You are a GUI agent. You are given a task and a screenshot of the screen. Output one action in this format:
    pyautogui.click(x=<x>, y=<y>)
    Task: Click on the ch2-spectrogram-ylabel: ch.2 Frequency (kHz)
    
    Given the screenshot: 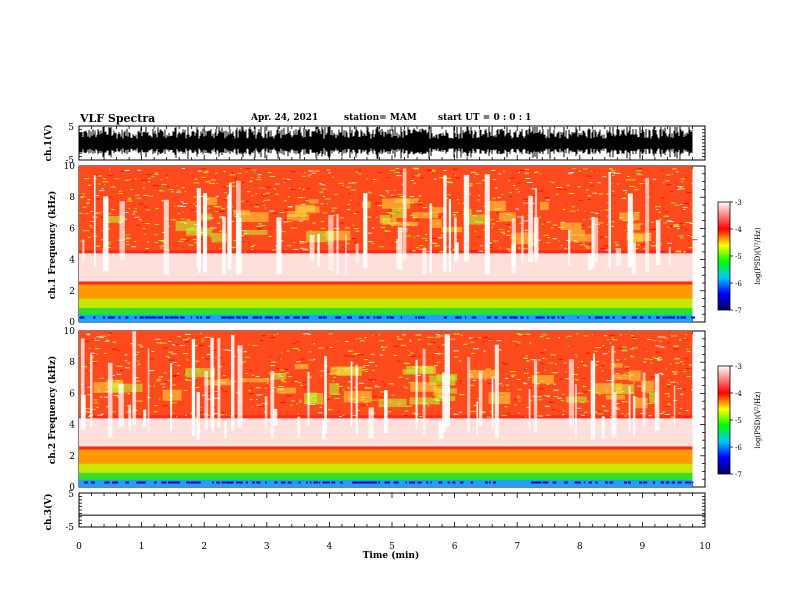 What is the action you would take?
    pyautogui.click(x=52, y=410)
    